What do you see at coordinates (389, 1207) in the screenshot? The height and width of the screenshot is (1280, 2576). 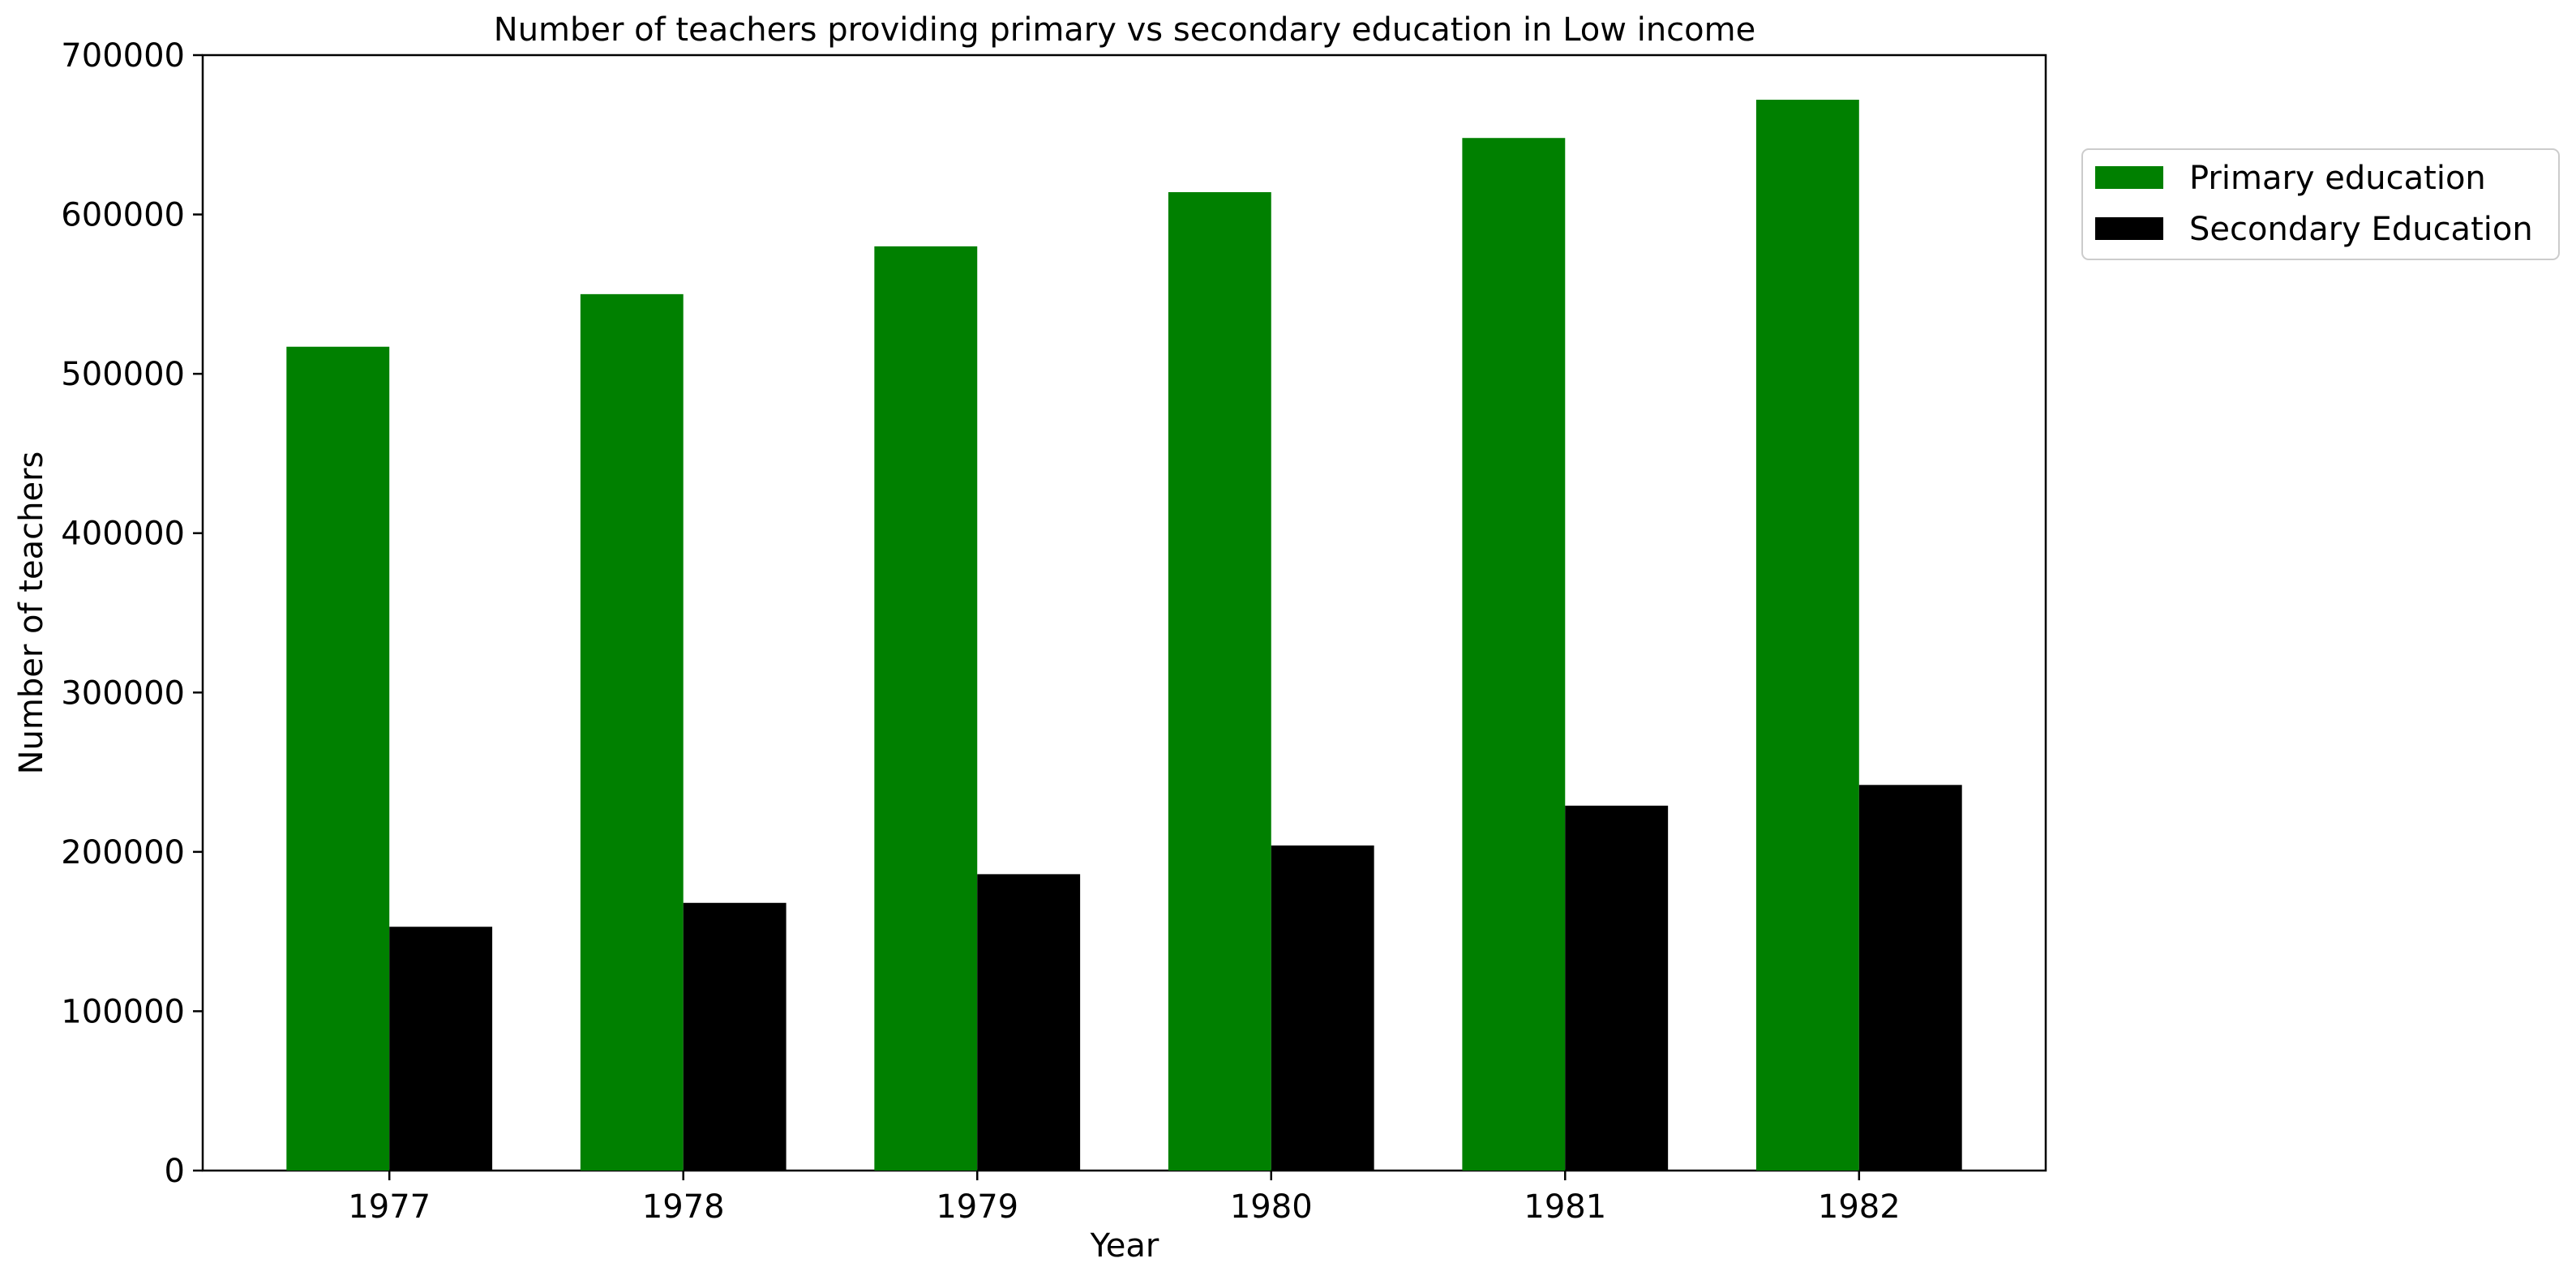 I see `x-tick-label: 1977` at bounding box center [389, 1207].